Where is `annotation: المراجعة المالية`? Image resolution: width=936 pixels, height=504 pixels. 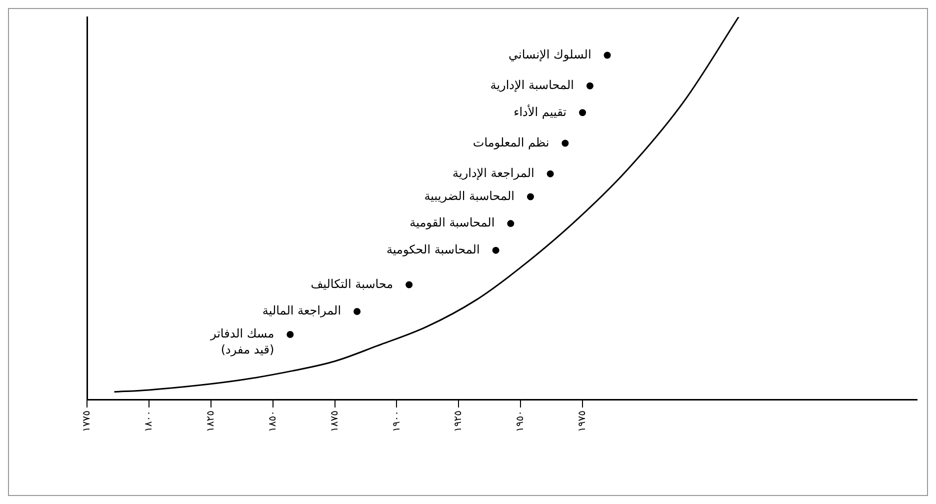 annotation: المراجعة المالية is located at coordinates (302, 311).